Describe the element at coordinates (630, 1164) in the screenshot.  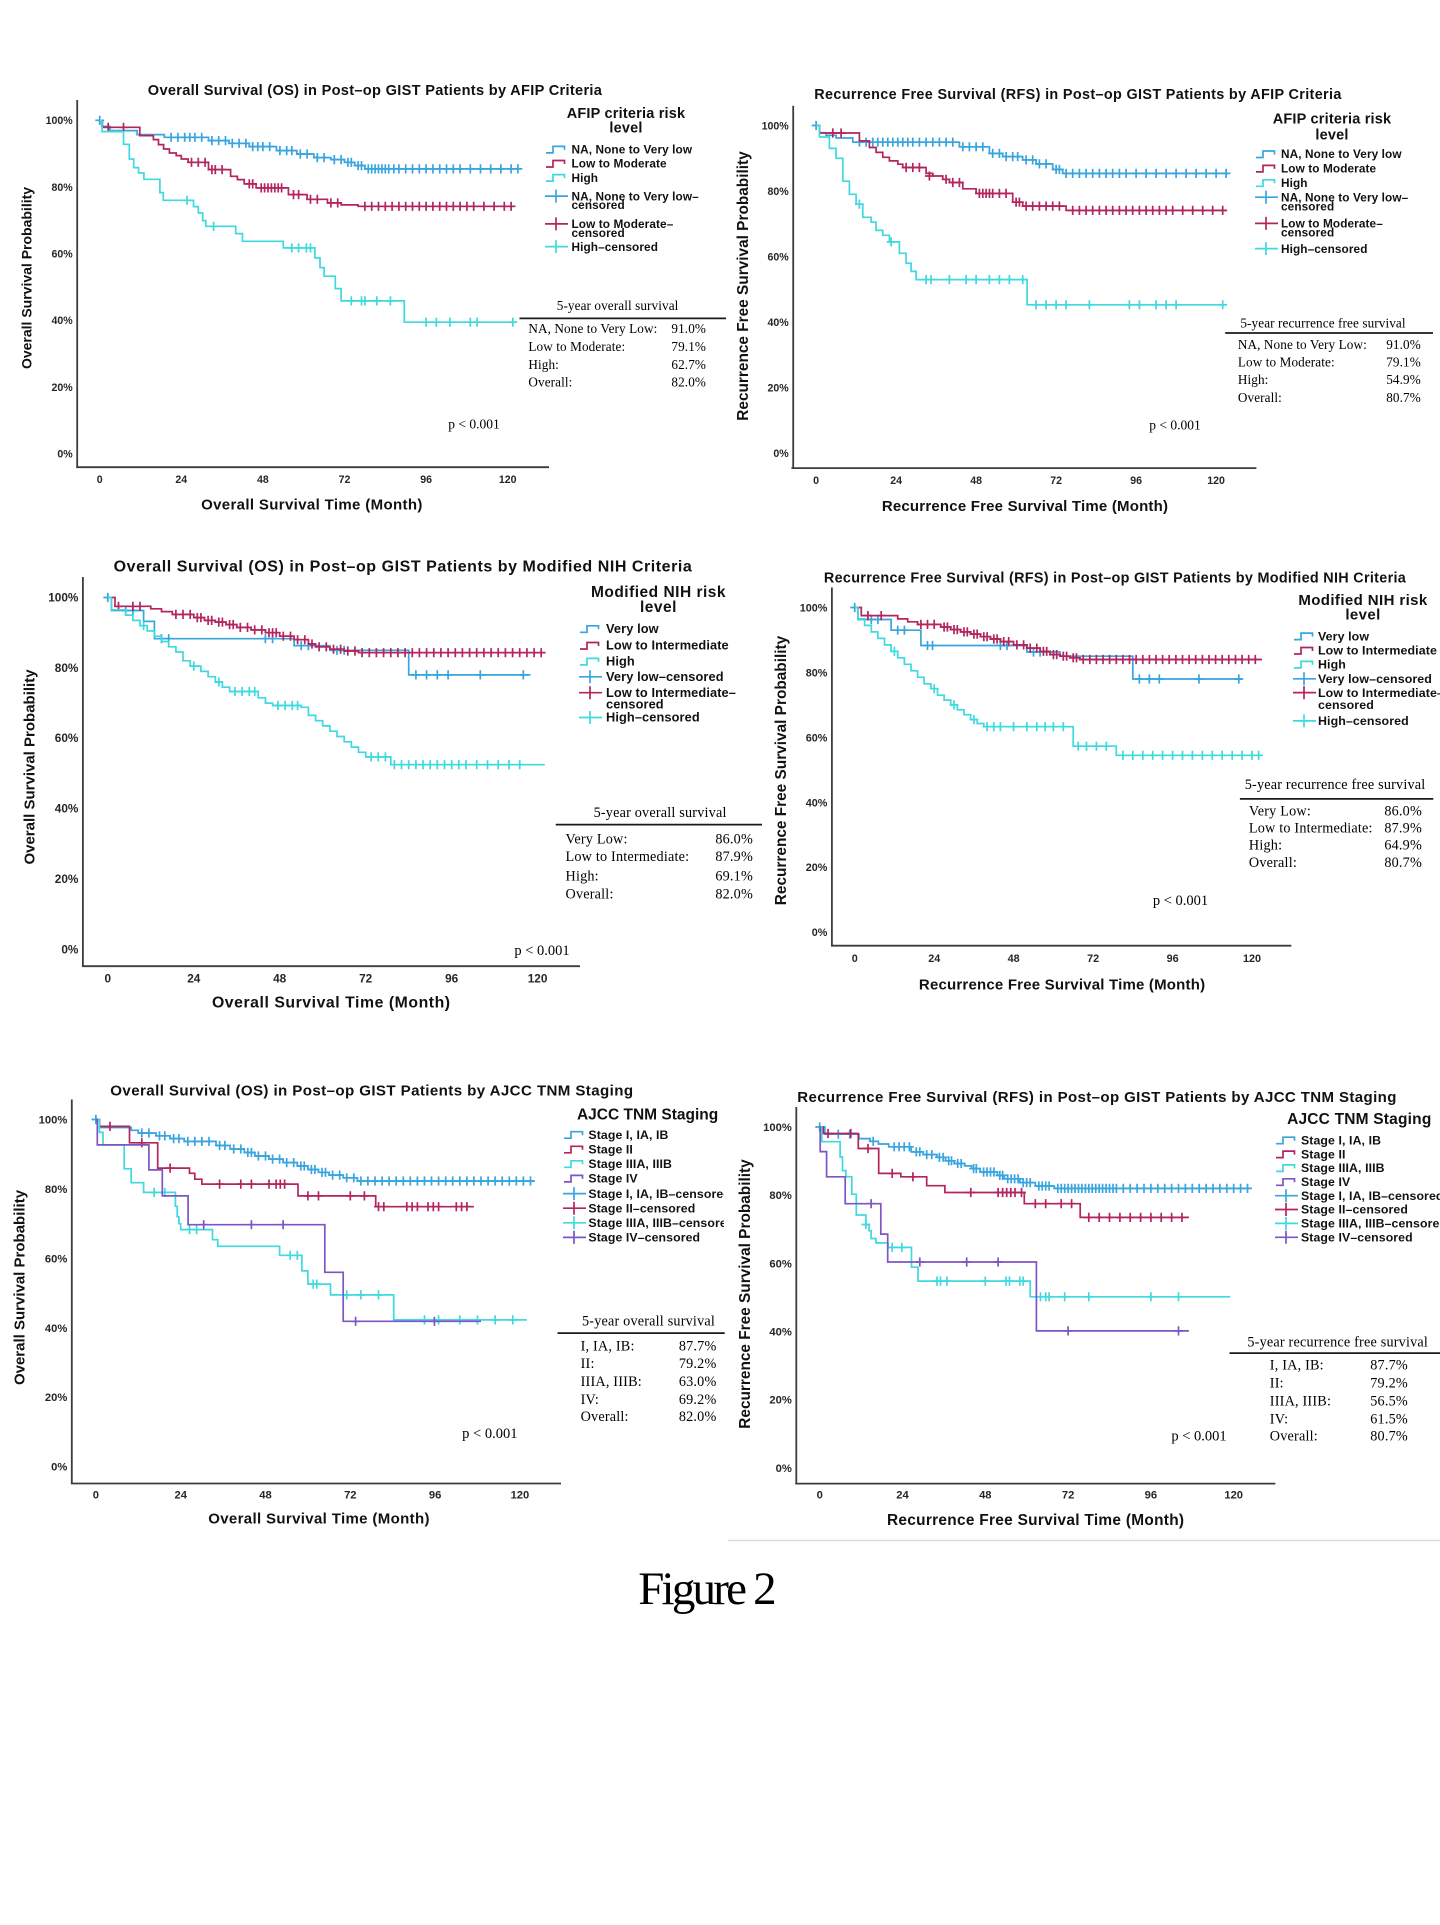
I see `svg-text: Stage IIIA, IIIB` at that location.